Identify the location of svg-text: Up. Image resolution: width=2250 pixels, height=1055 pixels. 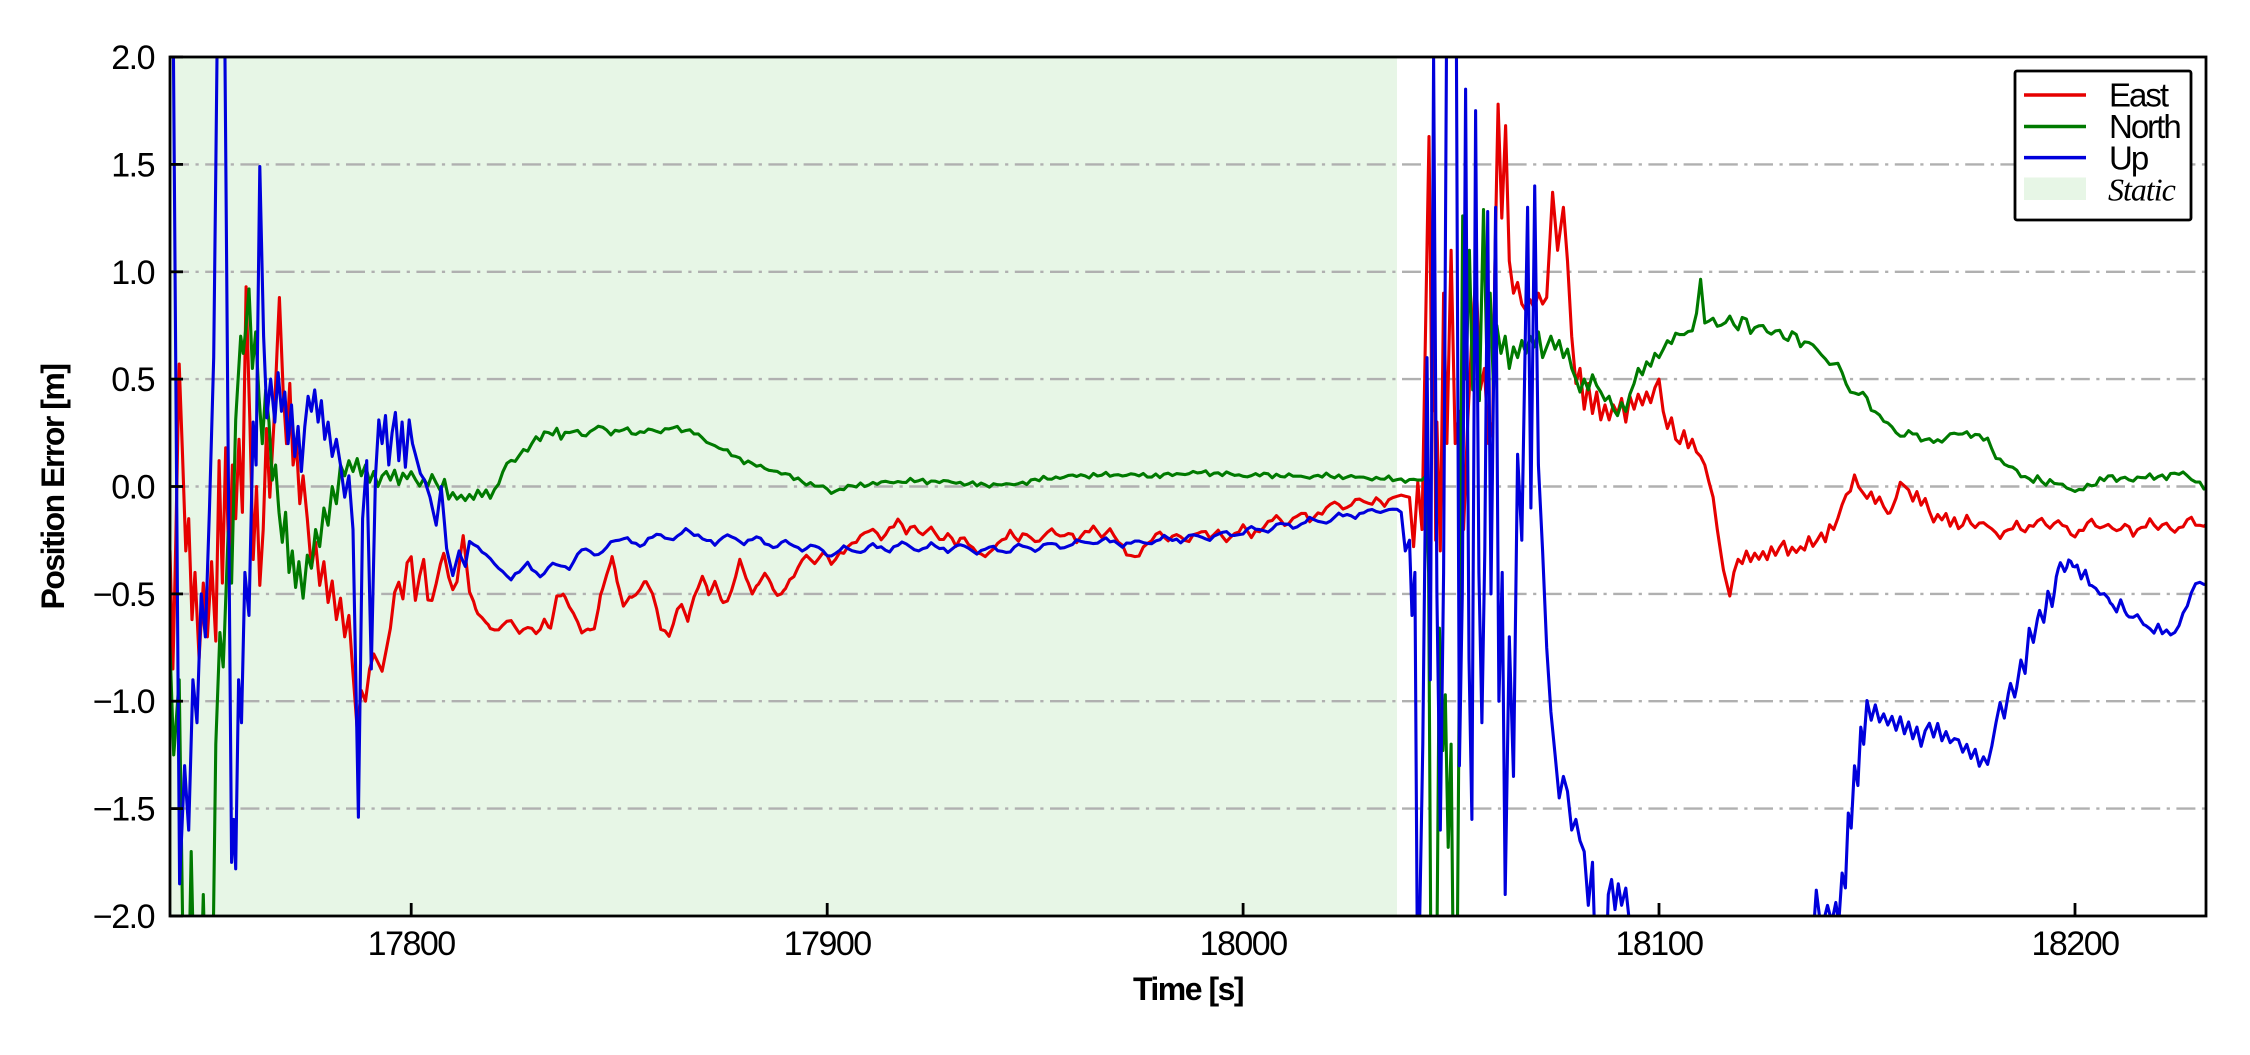
(2128, 157).